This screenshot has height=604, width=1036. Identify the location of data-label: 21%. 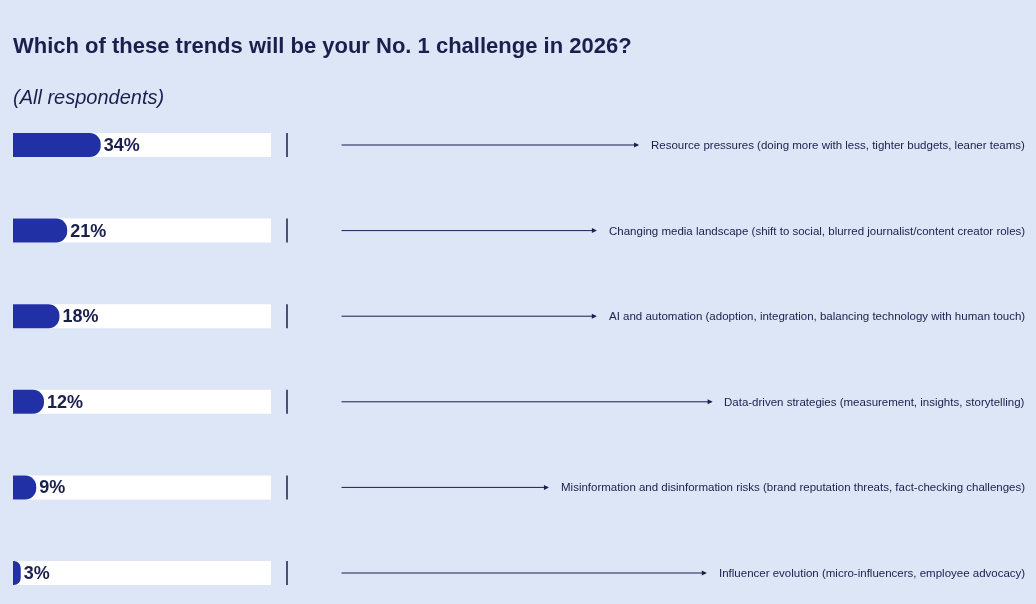
(88, 230).